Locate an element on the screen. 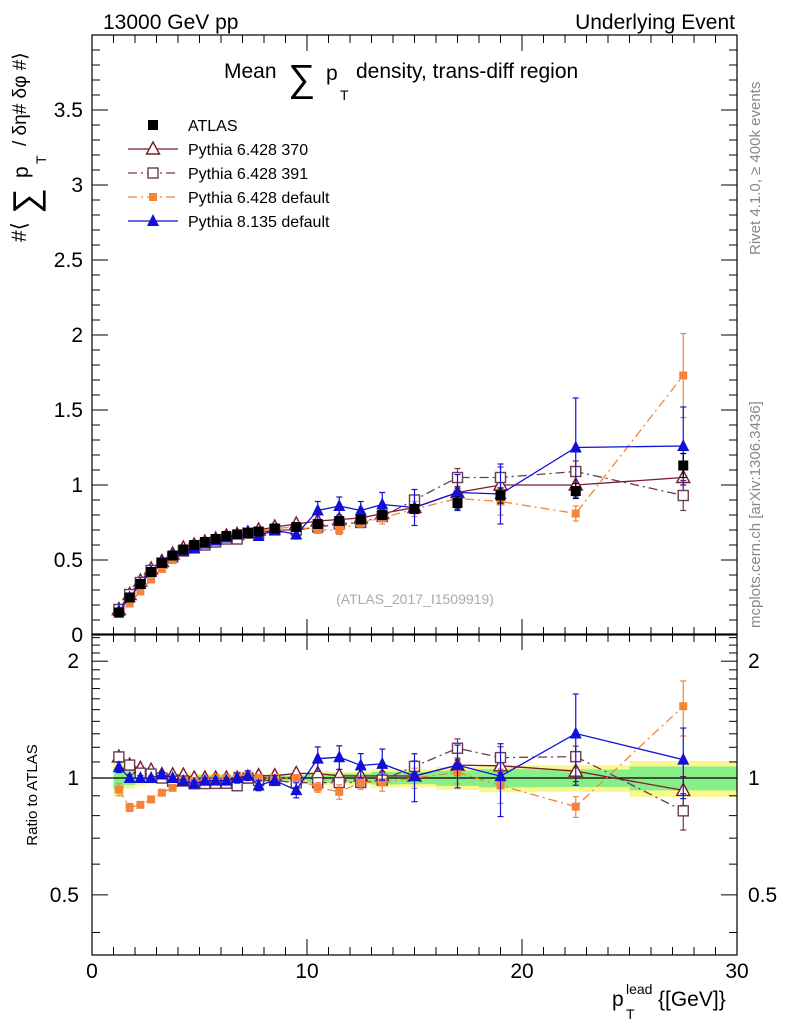 Image resolution: width=786 pixels, height=1024 pixels. legend-item: Pythia 6.428 391 is located at coordinates (218, 174).